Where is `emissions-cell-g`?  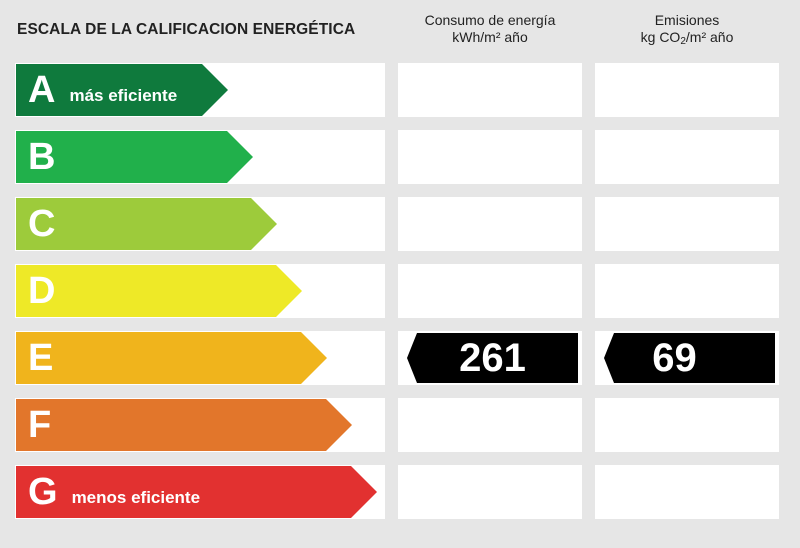
emissions-cell-g is located at coordinates (687, 492).